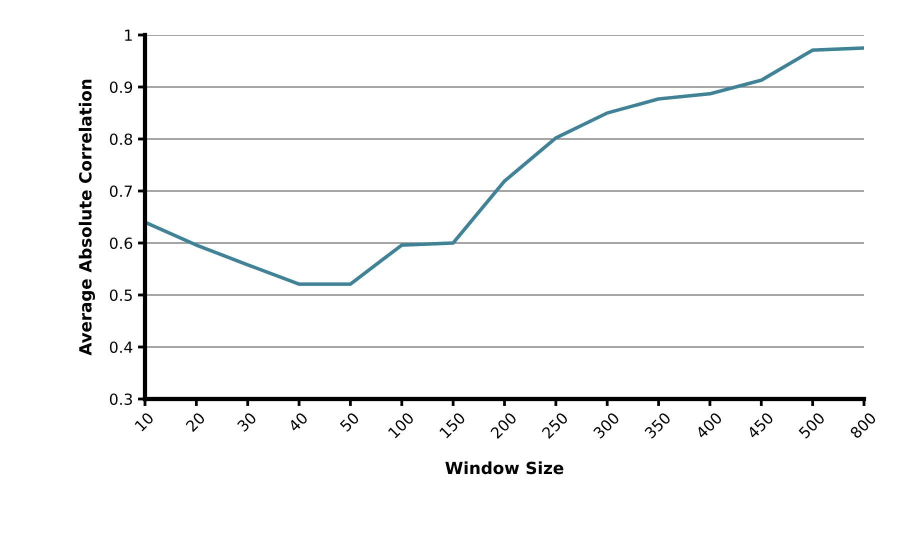 This screenshot has height=550, width=910. Describe the element at coordinates (247, 422) in the screenshot. I see `x-tick-label: 30` at that location.